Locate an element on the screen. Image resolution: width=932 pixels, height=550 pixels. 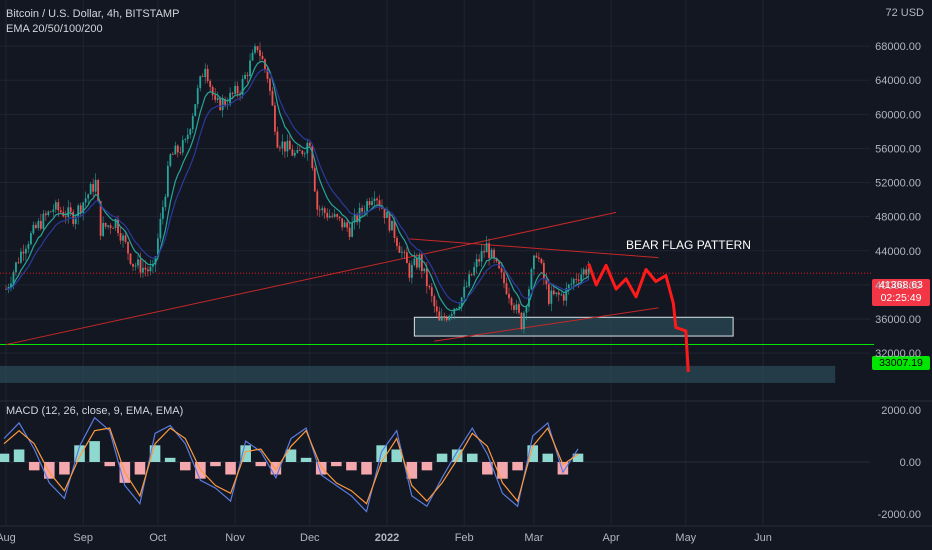
macd-axis-tick: 2000.00 is located at coordinates (901, 411).